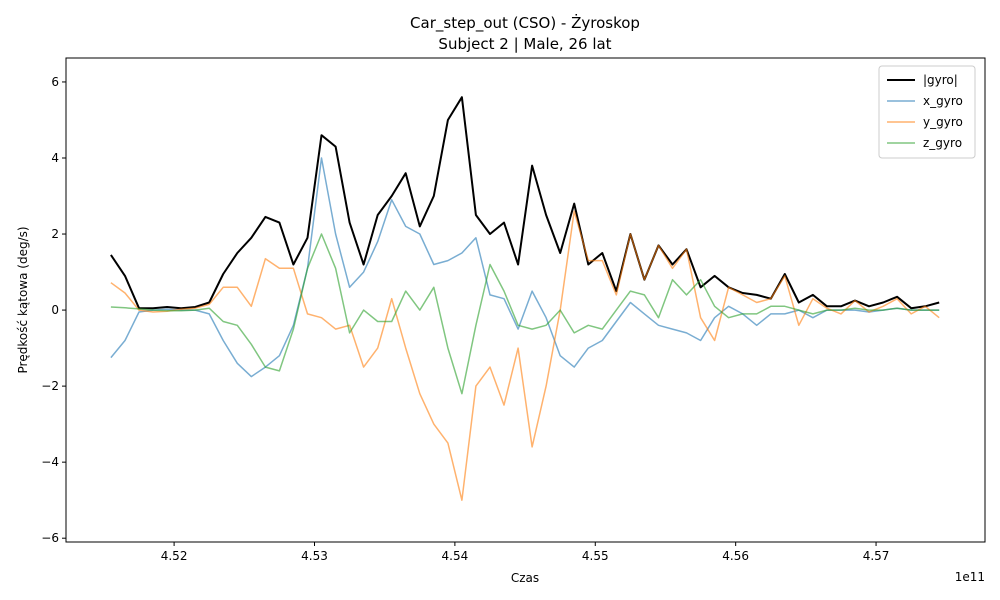 Image resolution: width=1000 pixels, height=600 pixels. I want to click on chart-subtitle: Subject 2 | Male, 26 lat, so click(524, 44).